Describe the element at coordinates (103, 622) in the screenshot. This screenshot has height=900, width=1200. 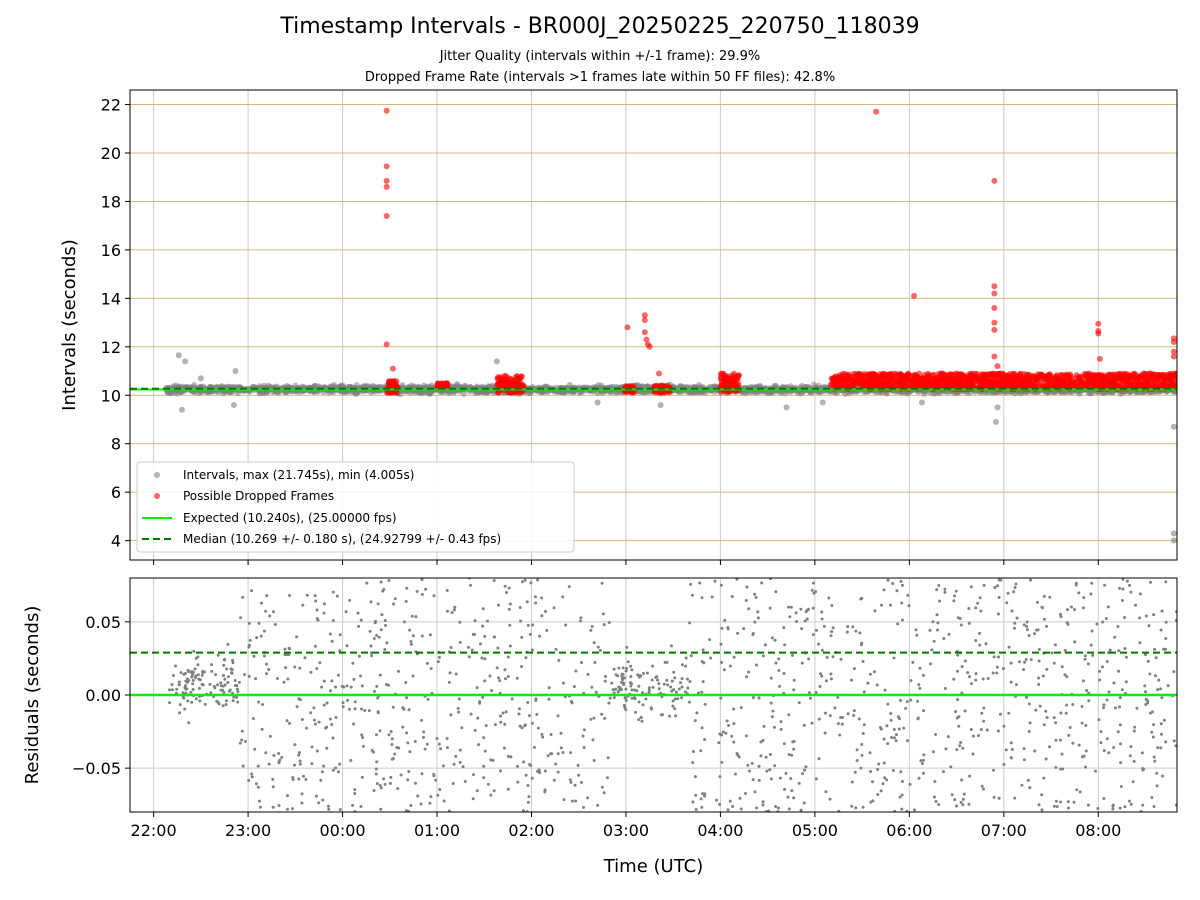
I see `bottom-ytick-label: 0.05` at that location.